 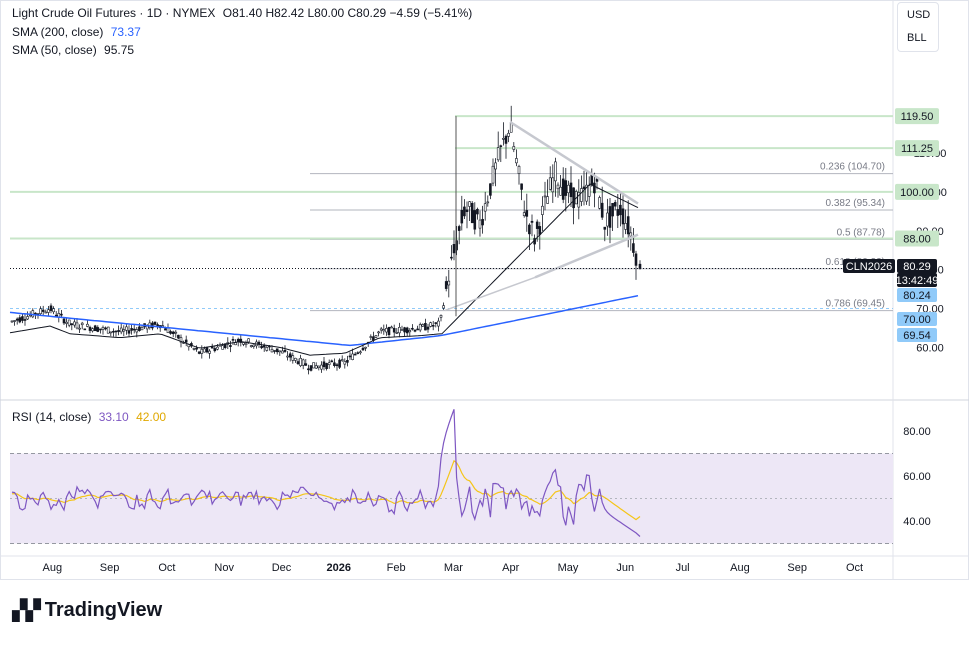 What do you see at coordinates (326, 473) in the screenshot?
I see `rsi-line` at bounding box center [326, 473].